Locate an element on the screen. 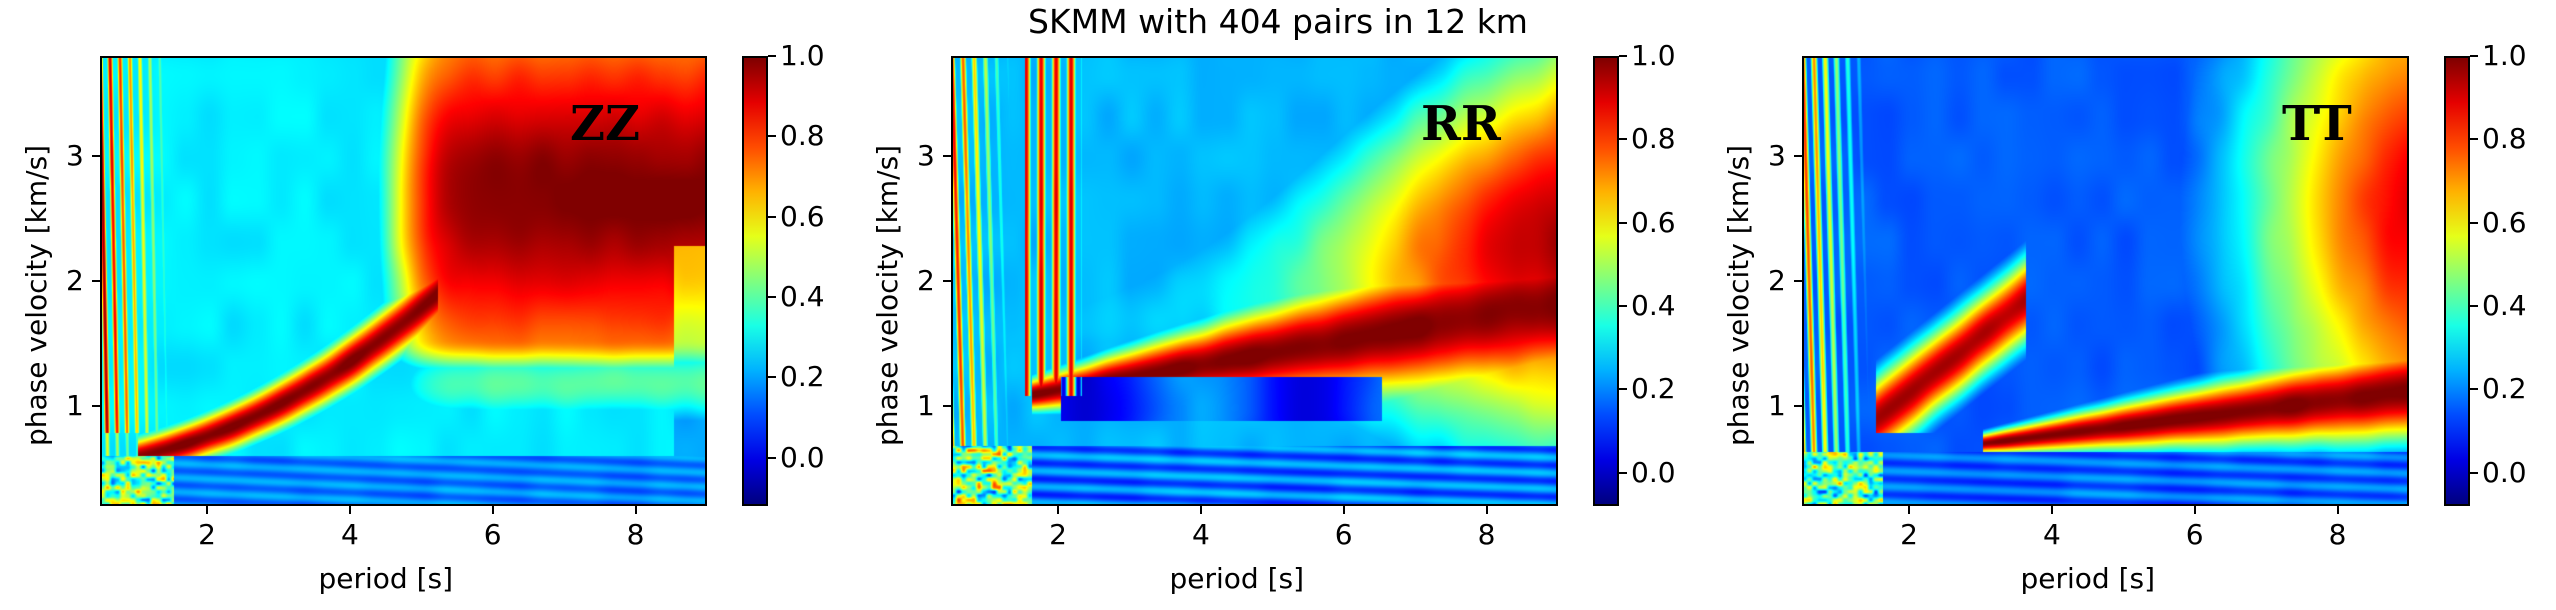  panel-label: ZZ is located at coordinates (605, 124).